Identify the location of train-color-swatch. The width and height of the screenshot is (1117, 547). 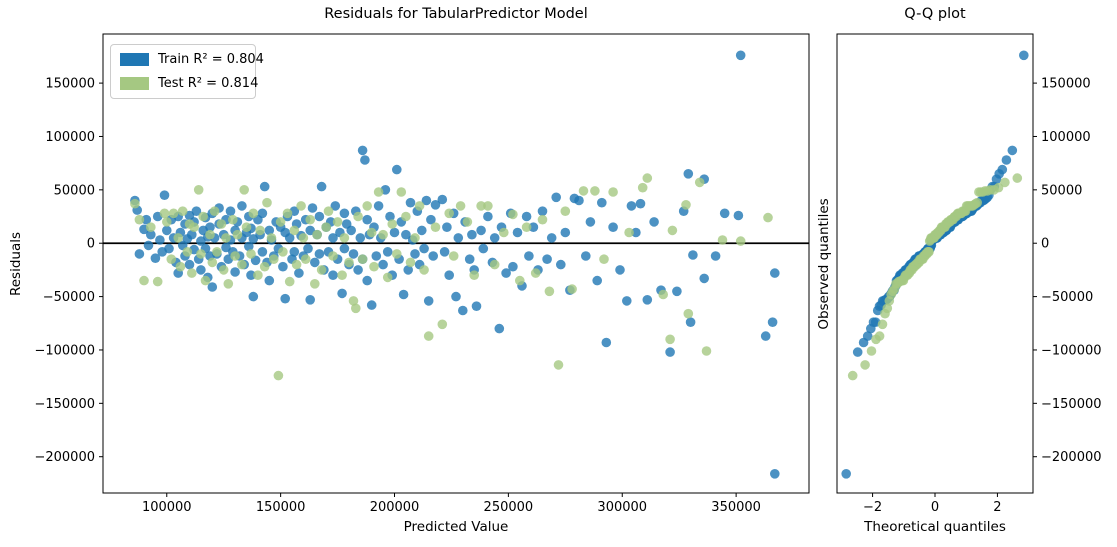
(134, 59).